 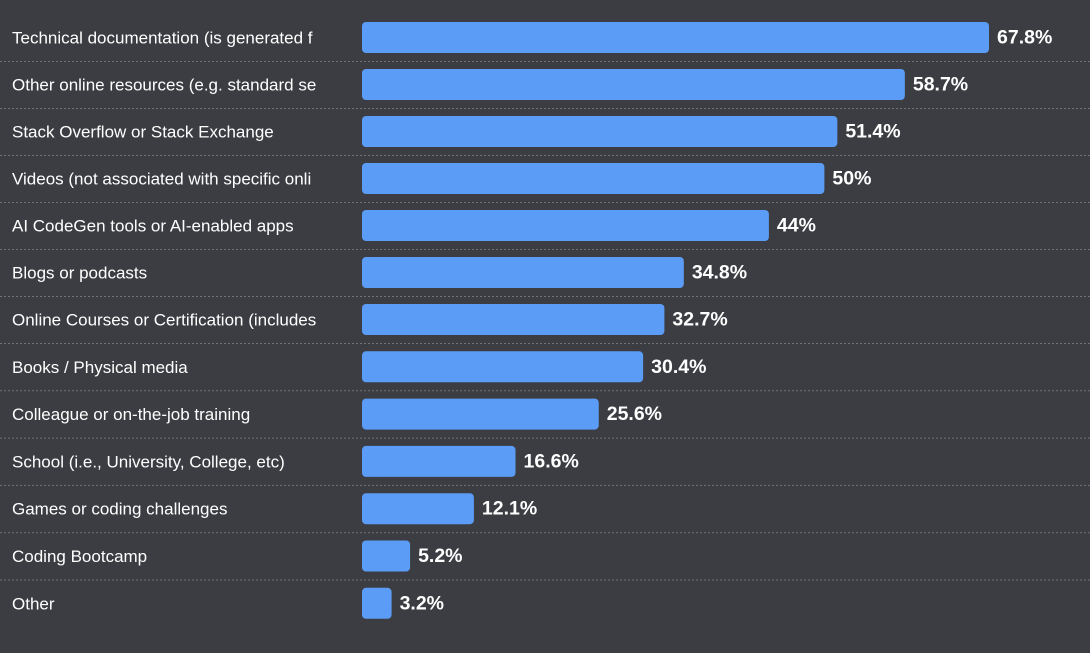 I want to click on value-label: 58.7%, so click(x=940, y=85).